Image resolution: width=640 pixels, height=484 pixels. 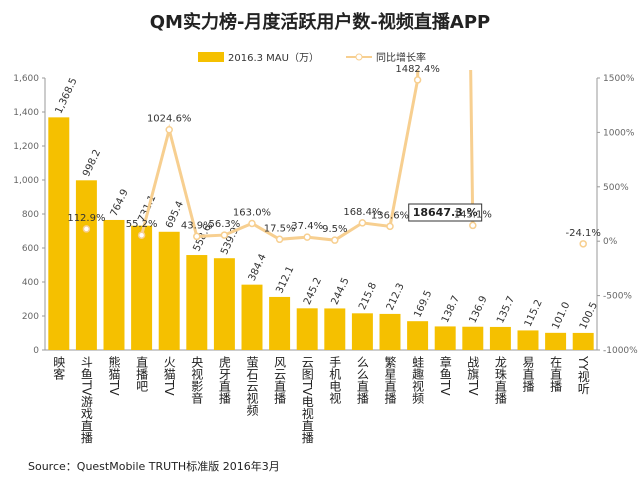 What do you see at coordinates (619, 79) in the screenshot?
I see `y2-tick-label: 1500%` at bounding box center [619, 79].